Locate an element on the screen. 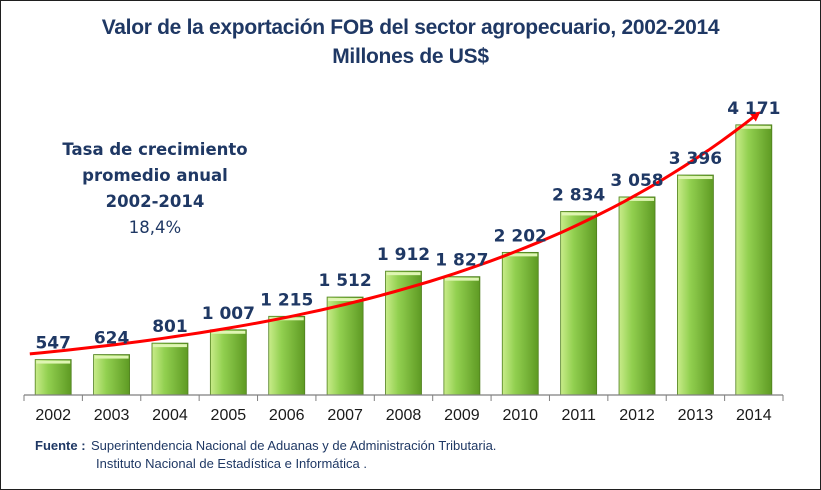 This screenshot has height=490, width=821. bar-2006 is located at coordinates (287, 355).